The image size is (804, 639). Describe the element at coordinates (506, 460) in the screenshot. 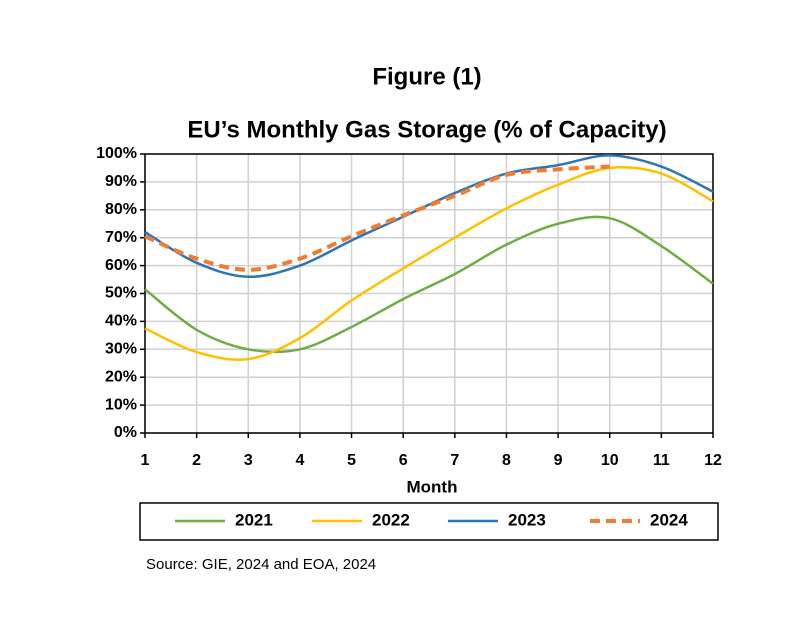

I see `x-tick-label: 8` at that location.